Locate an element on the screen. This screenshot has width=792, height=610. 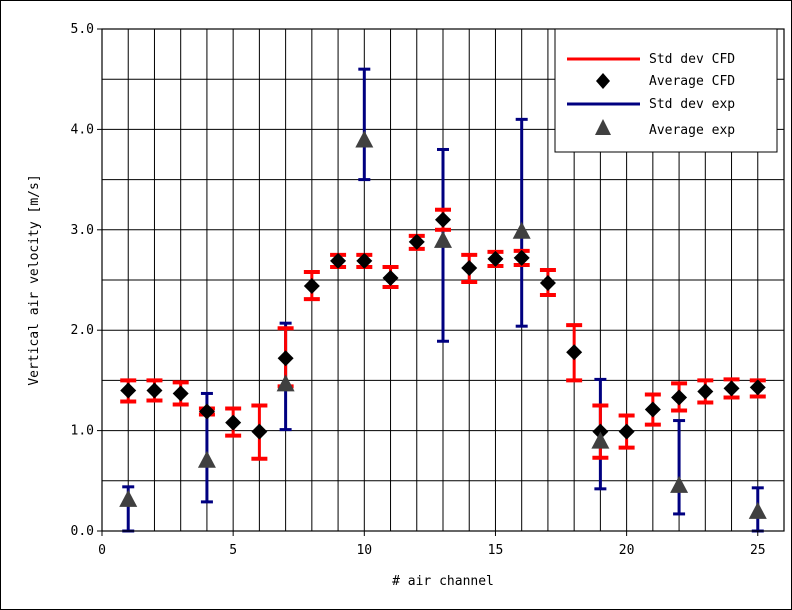
x-tick-label-20: 20 is located at coordinates (627, 550).